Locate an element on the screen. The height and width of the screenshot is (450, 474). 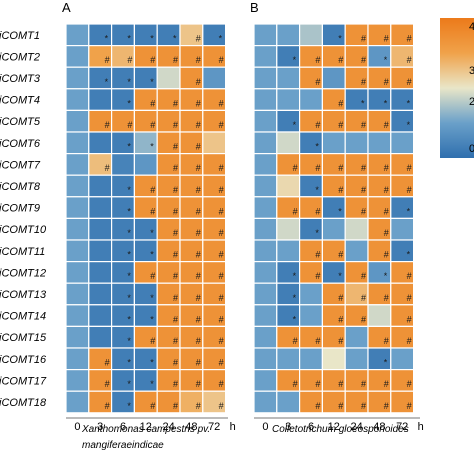
x-tick-label: 12 is located at coordinates (334, 427).